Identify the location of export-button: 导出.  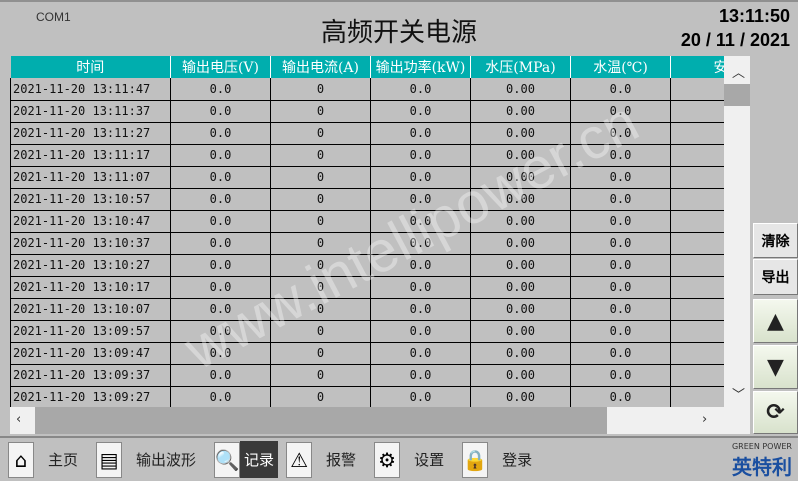
(775, 277).